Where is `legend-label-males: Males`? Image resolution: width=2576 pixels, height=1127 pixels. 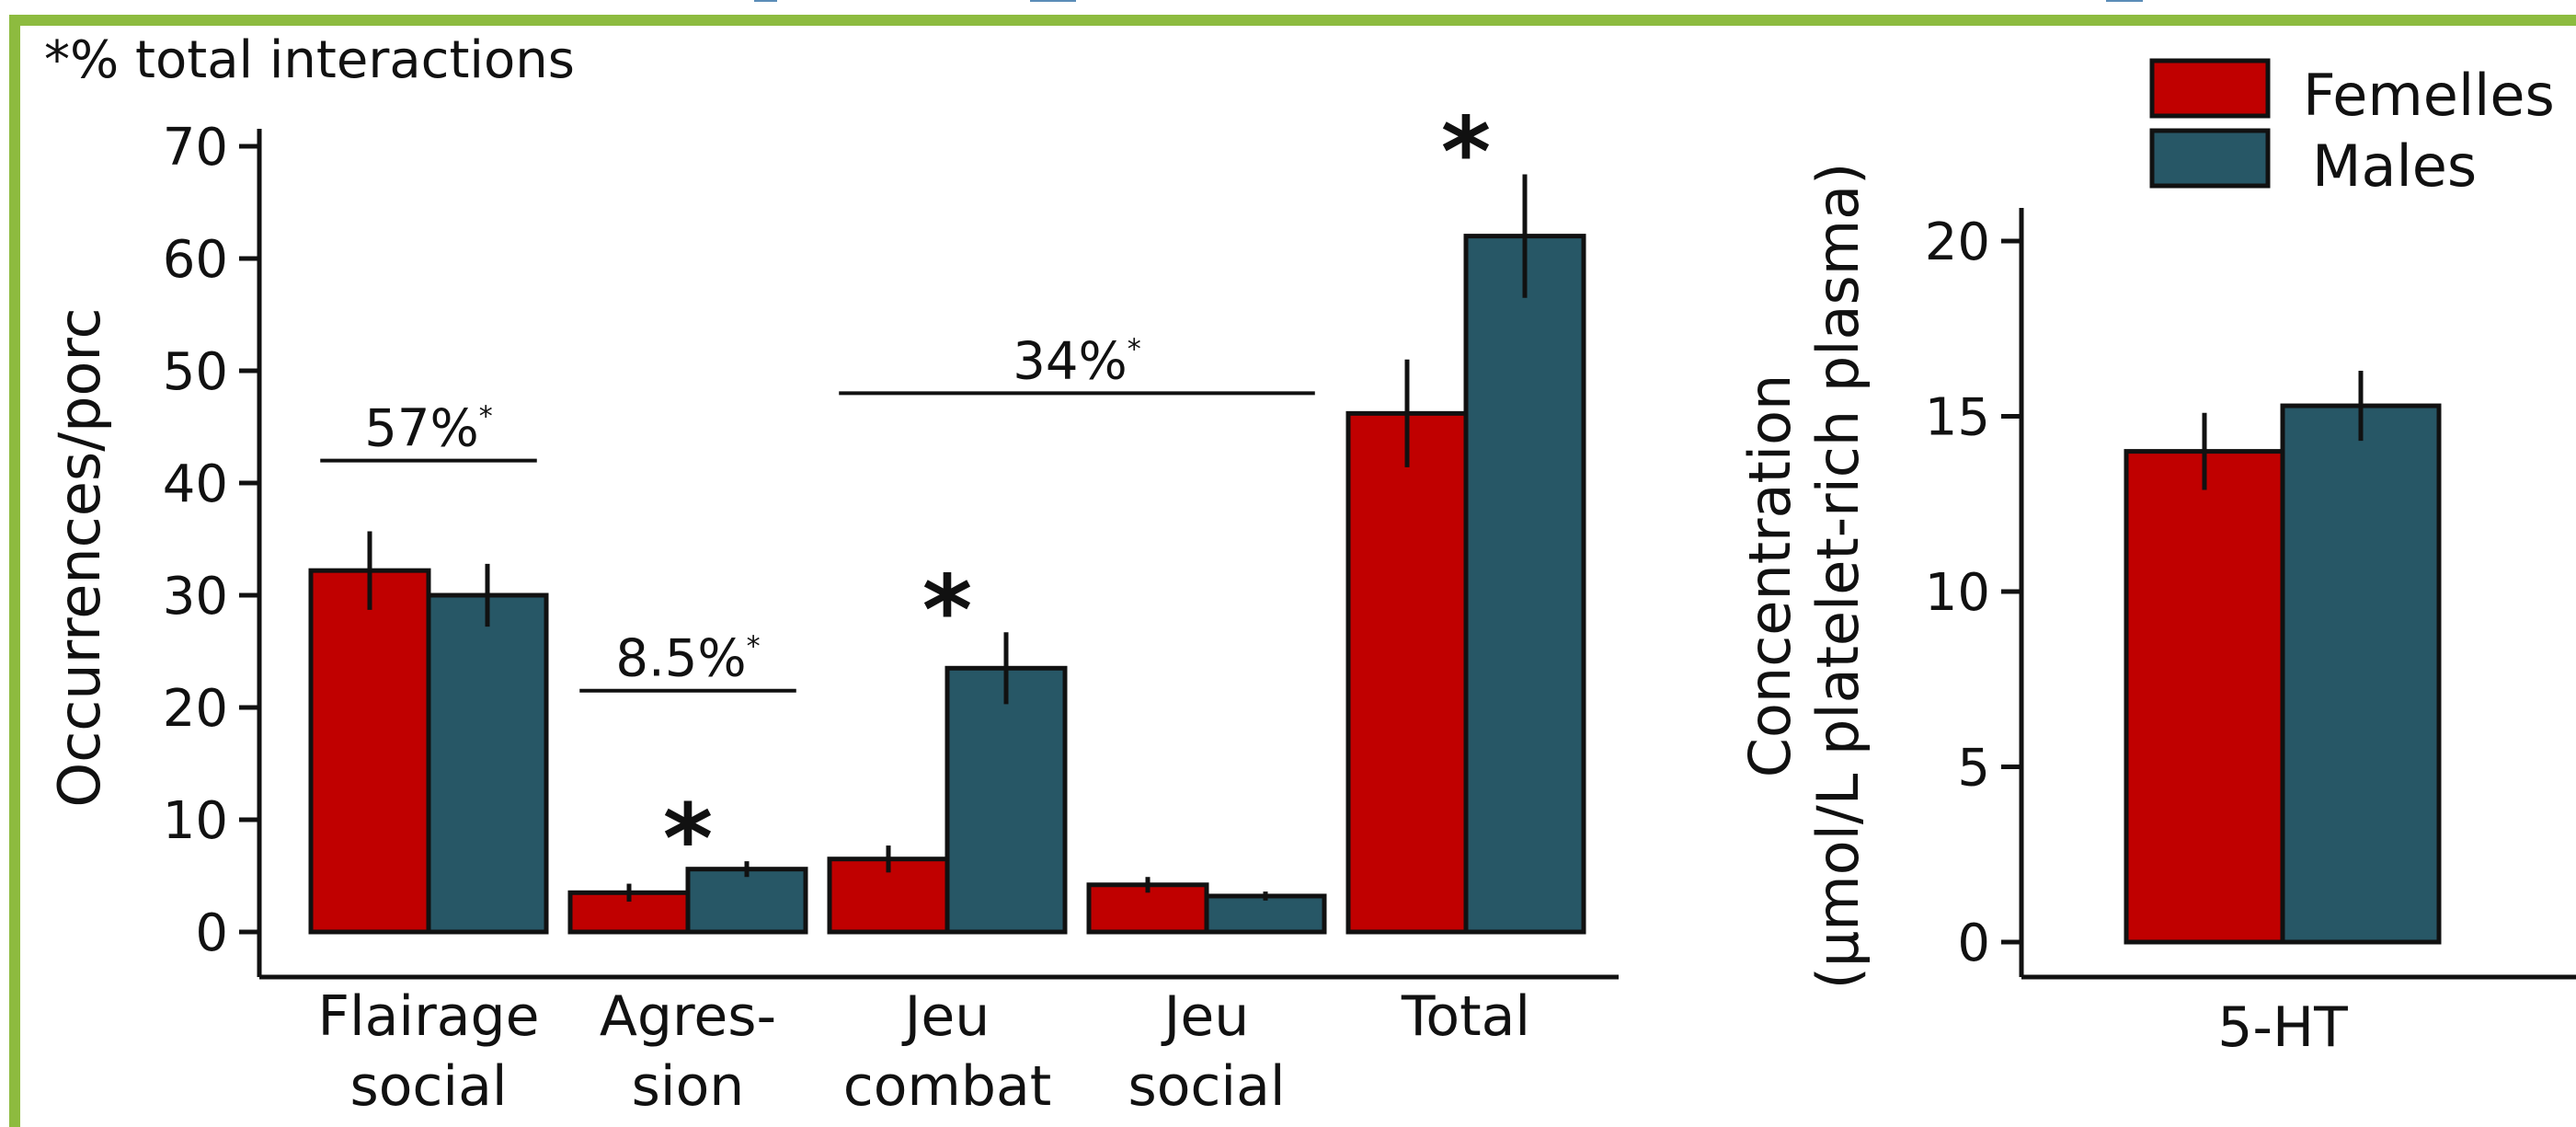 legend-label-males: Males is located at coordinates (2394, 166).